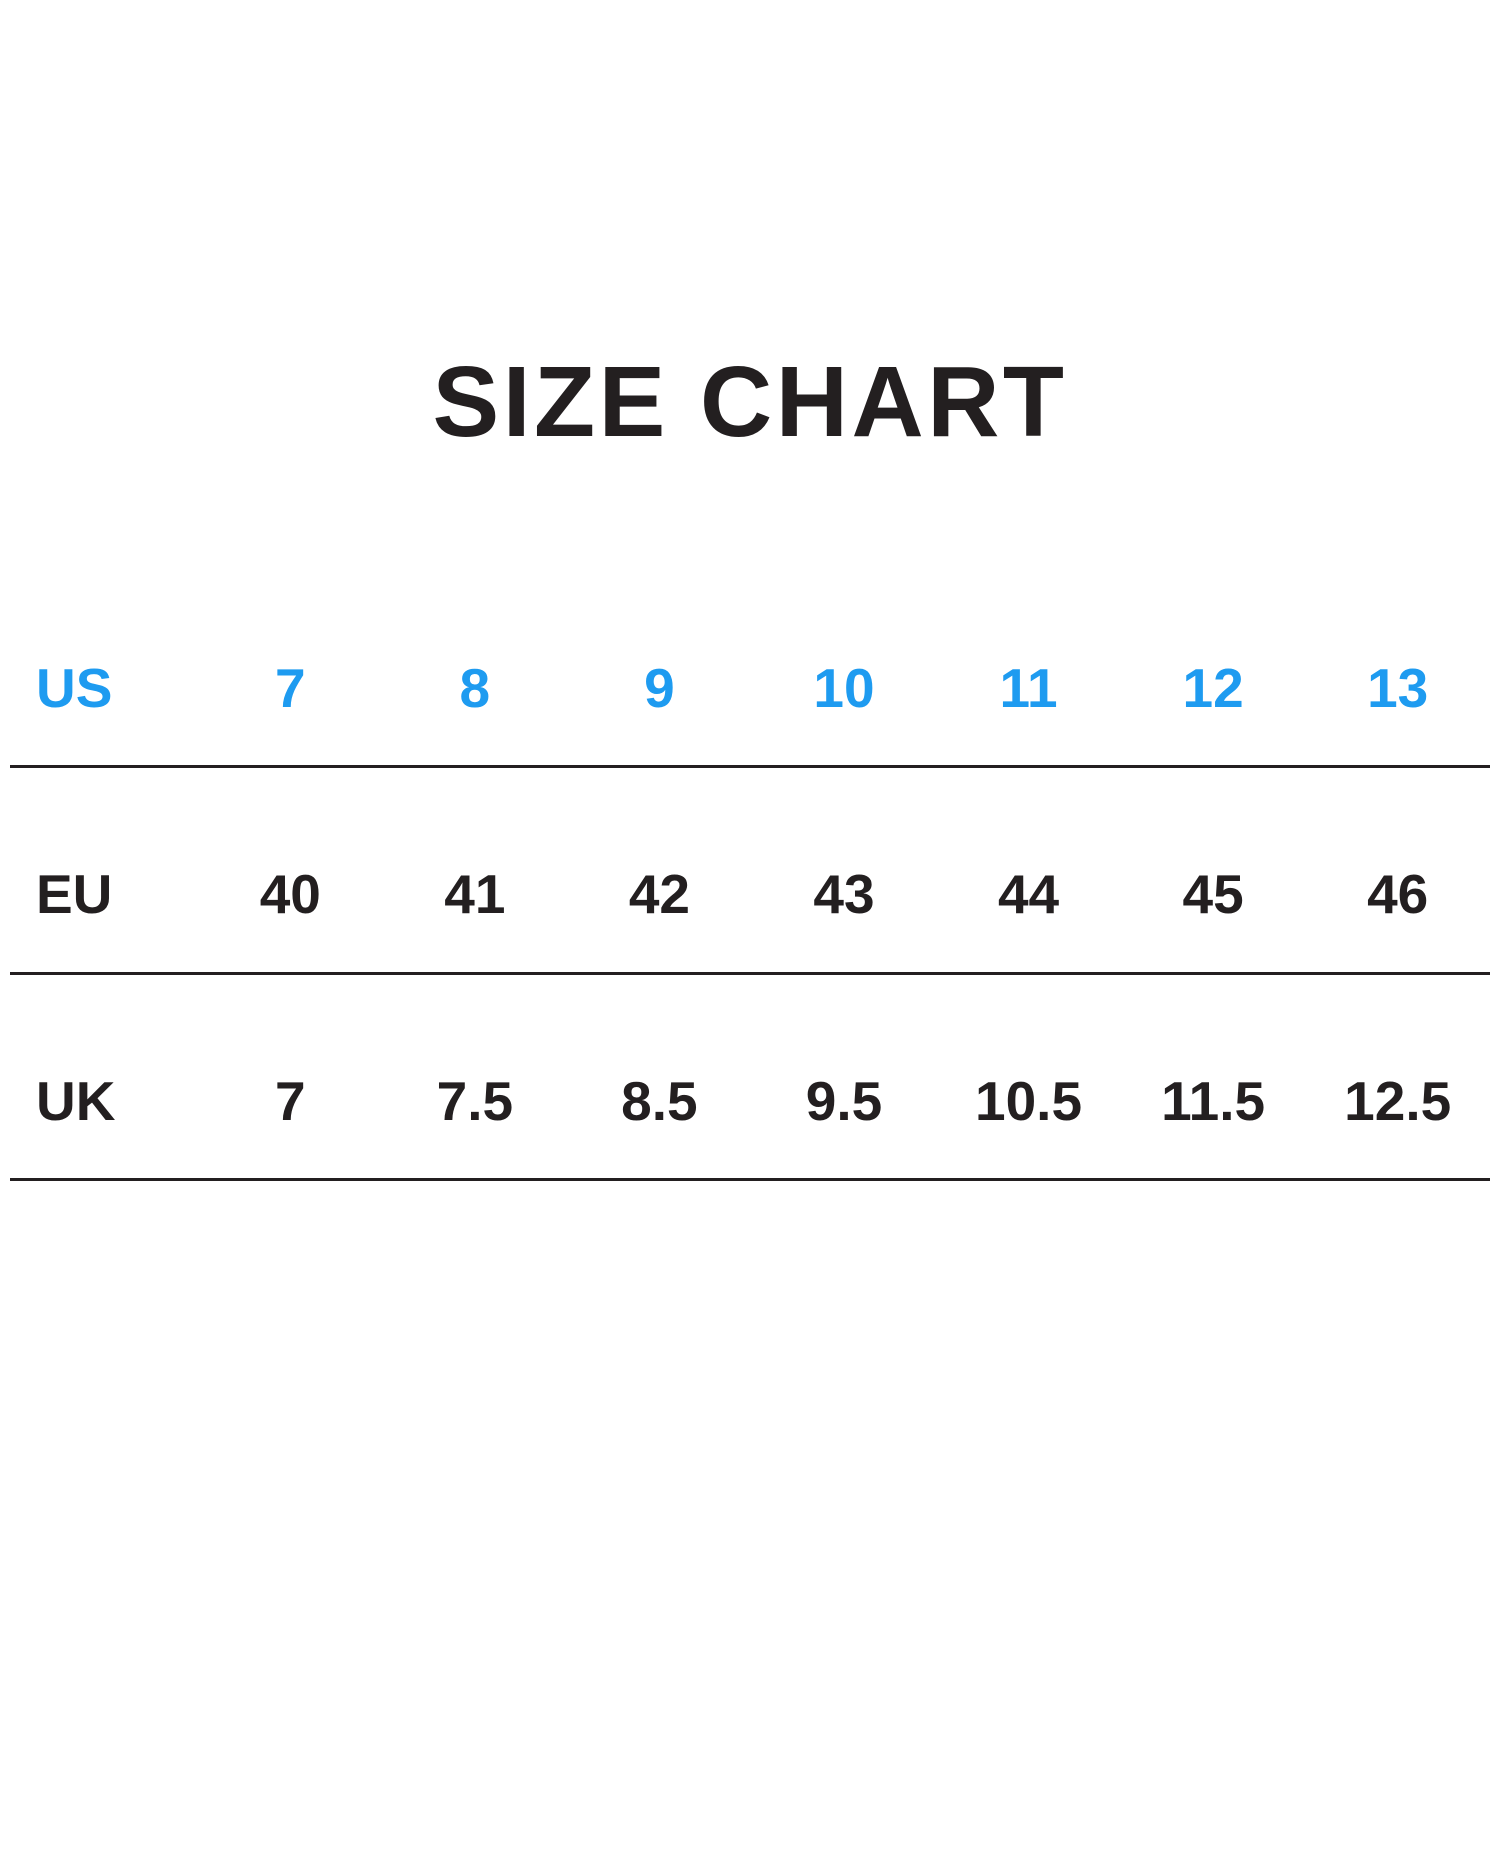 This screenshot has height=1852, width=1500. I want to click on eu-size-cell: 46, so click(1398, 894).